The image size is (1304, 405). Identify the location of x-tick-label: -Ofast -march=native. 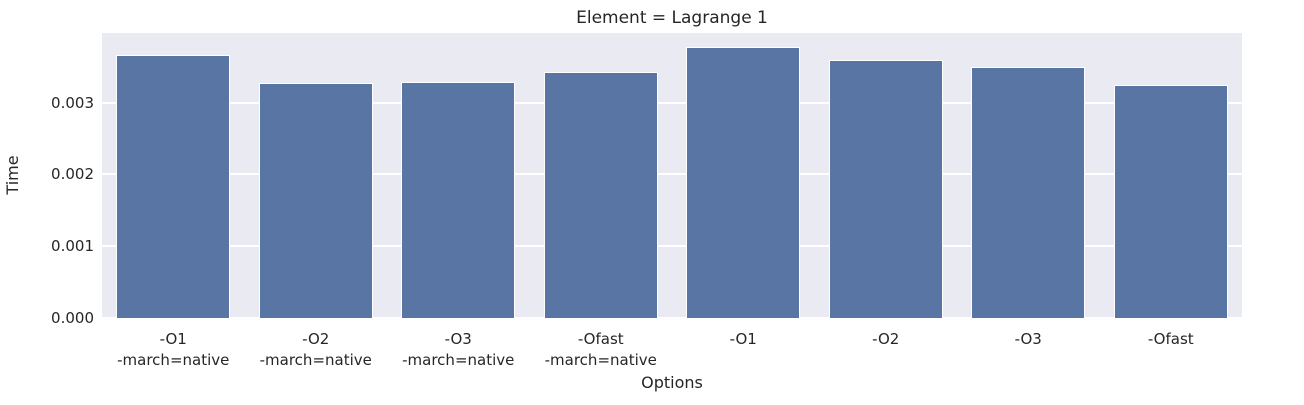
(600, 349).